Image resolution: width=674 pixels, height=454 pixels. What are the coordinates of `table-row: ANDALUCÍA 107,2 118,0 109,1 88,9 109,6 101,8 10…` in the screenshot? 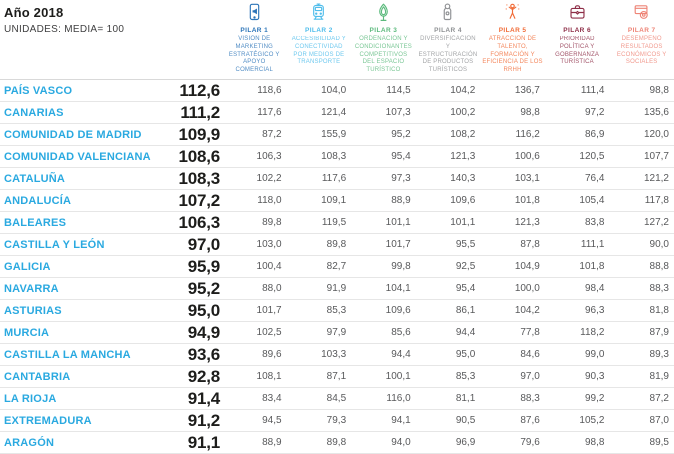 It's located at (337, 201).